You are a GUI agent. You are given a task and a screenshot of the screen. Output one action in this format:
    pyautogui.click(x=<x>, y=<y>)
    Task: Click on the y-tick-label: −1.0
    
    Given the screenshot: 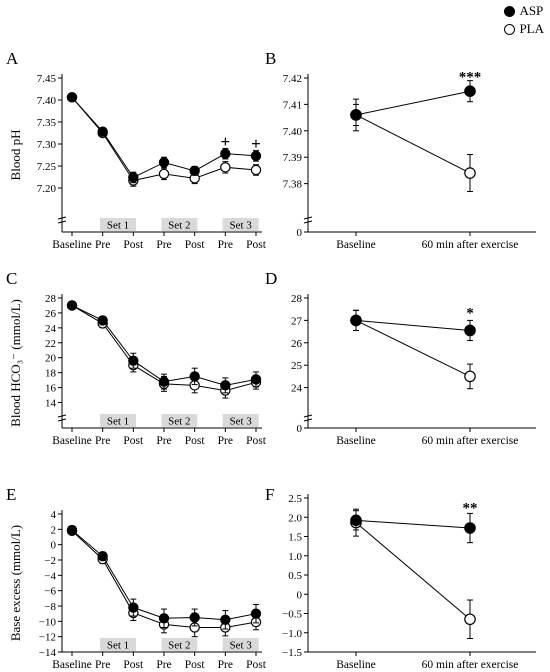 What is the action you would take?
    pyautogui.click(x=292, y=634)
    